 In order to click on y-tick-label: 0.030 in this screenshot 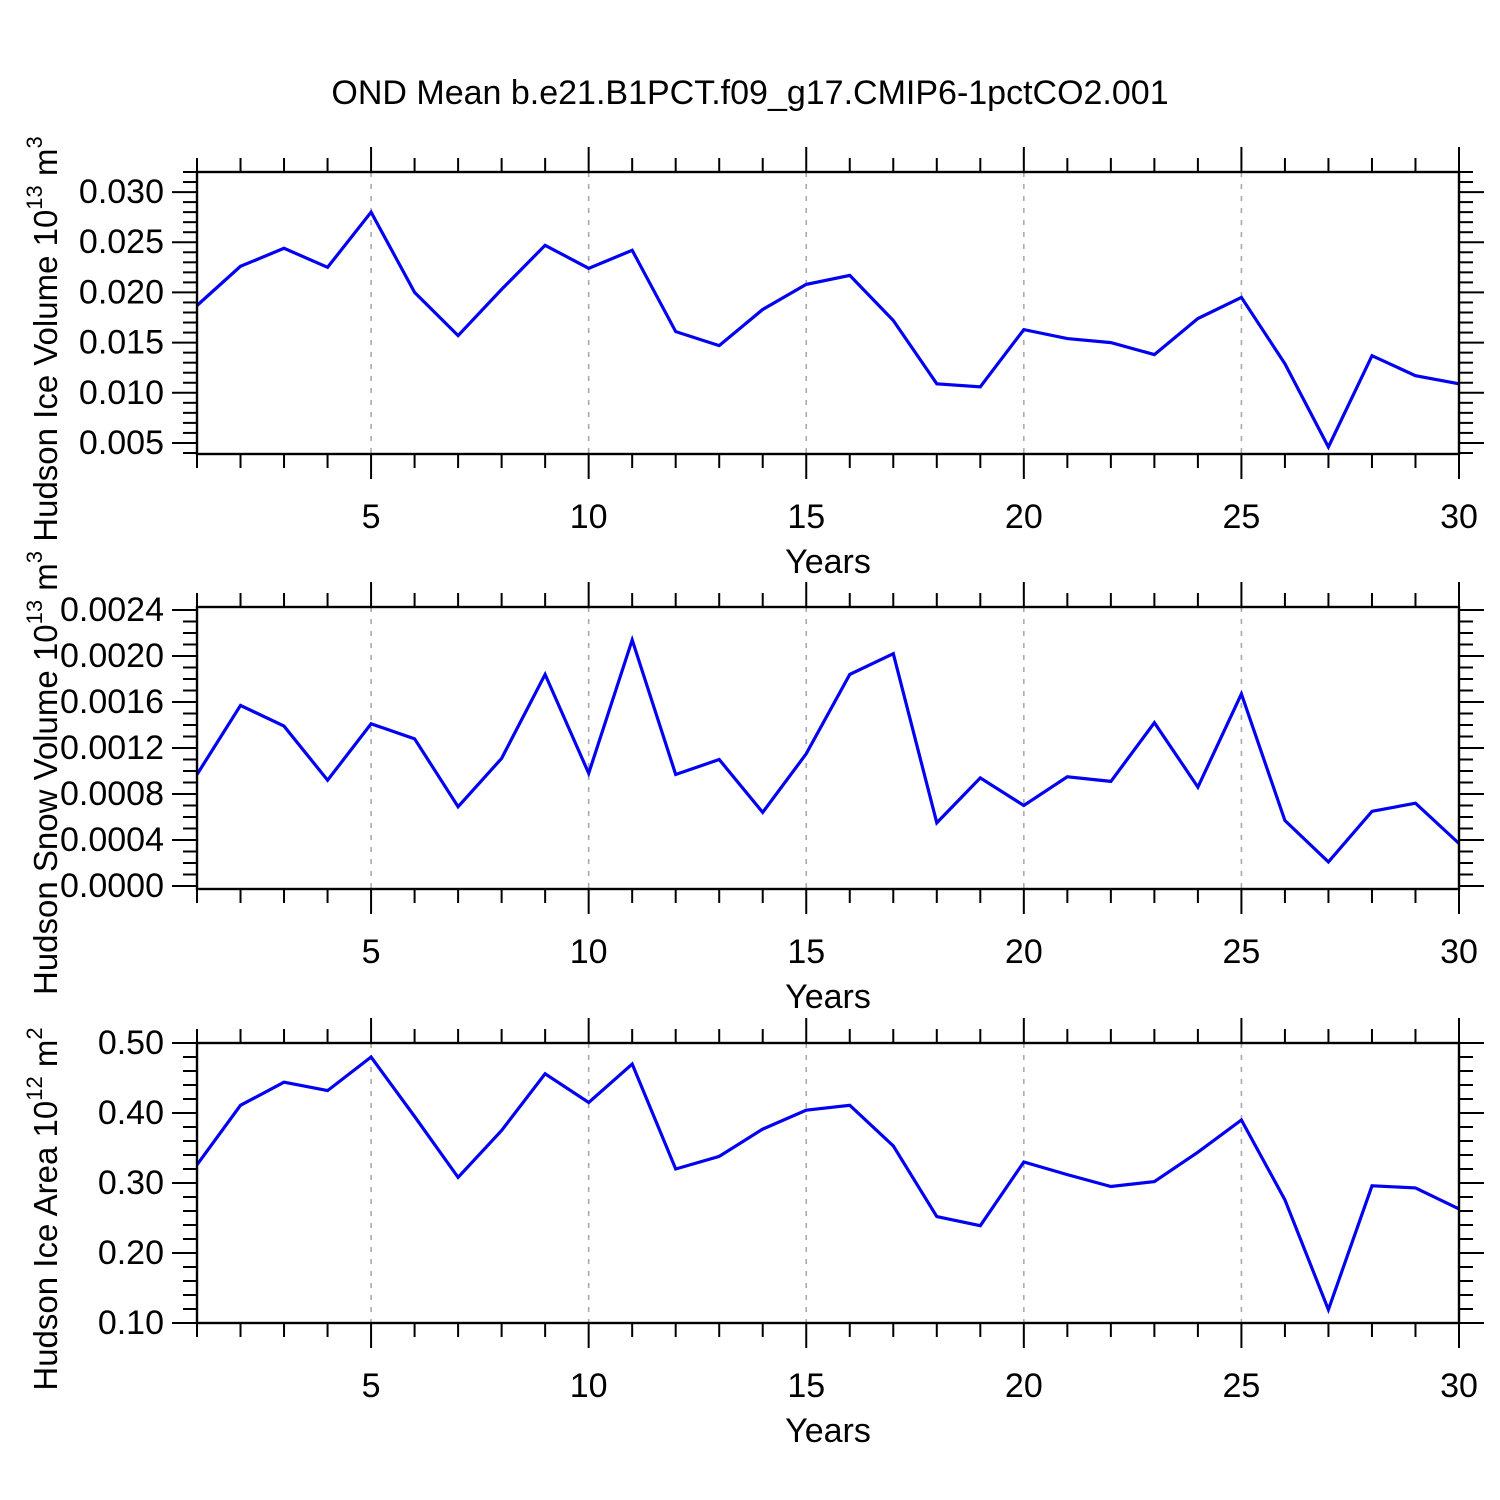, I will do `click(121, 192)`.